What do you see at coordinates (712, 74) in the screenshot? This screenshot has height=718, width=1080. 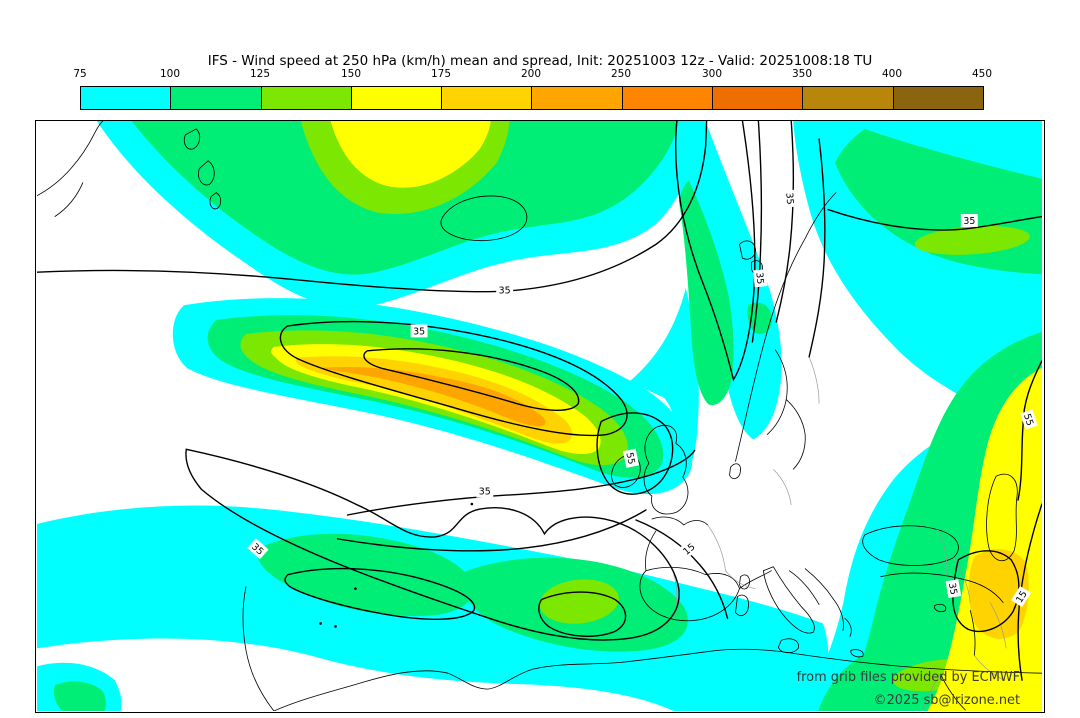 I see `colorbar-tick: 300` at bounding box center [712, 74].